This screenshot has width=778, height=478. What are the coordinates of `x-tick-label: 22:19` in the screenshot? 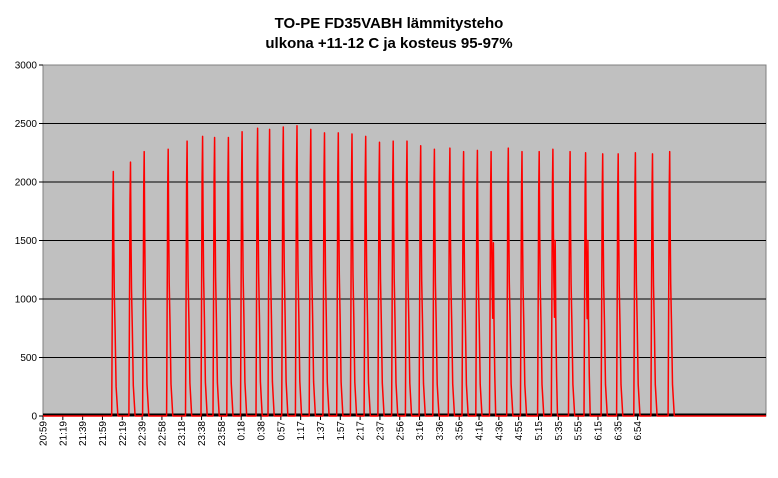 It's located at (123, 433).